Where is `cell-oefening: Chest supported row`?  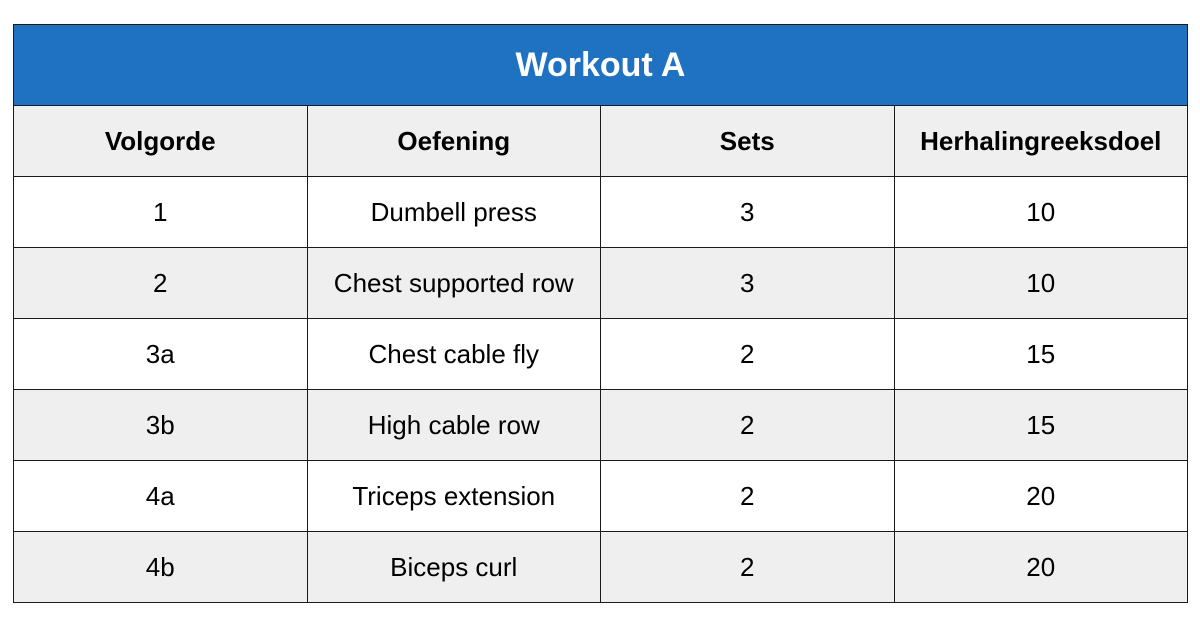
cell-oefening: Chest supported row is located at coordinates (453, 283).